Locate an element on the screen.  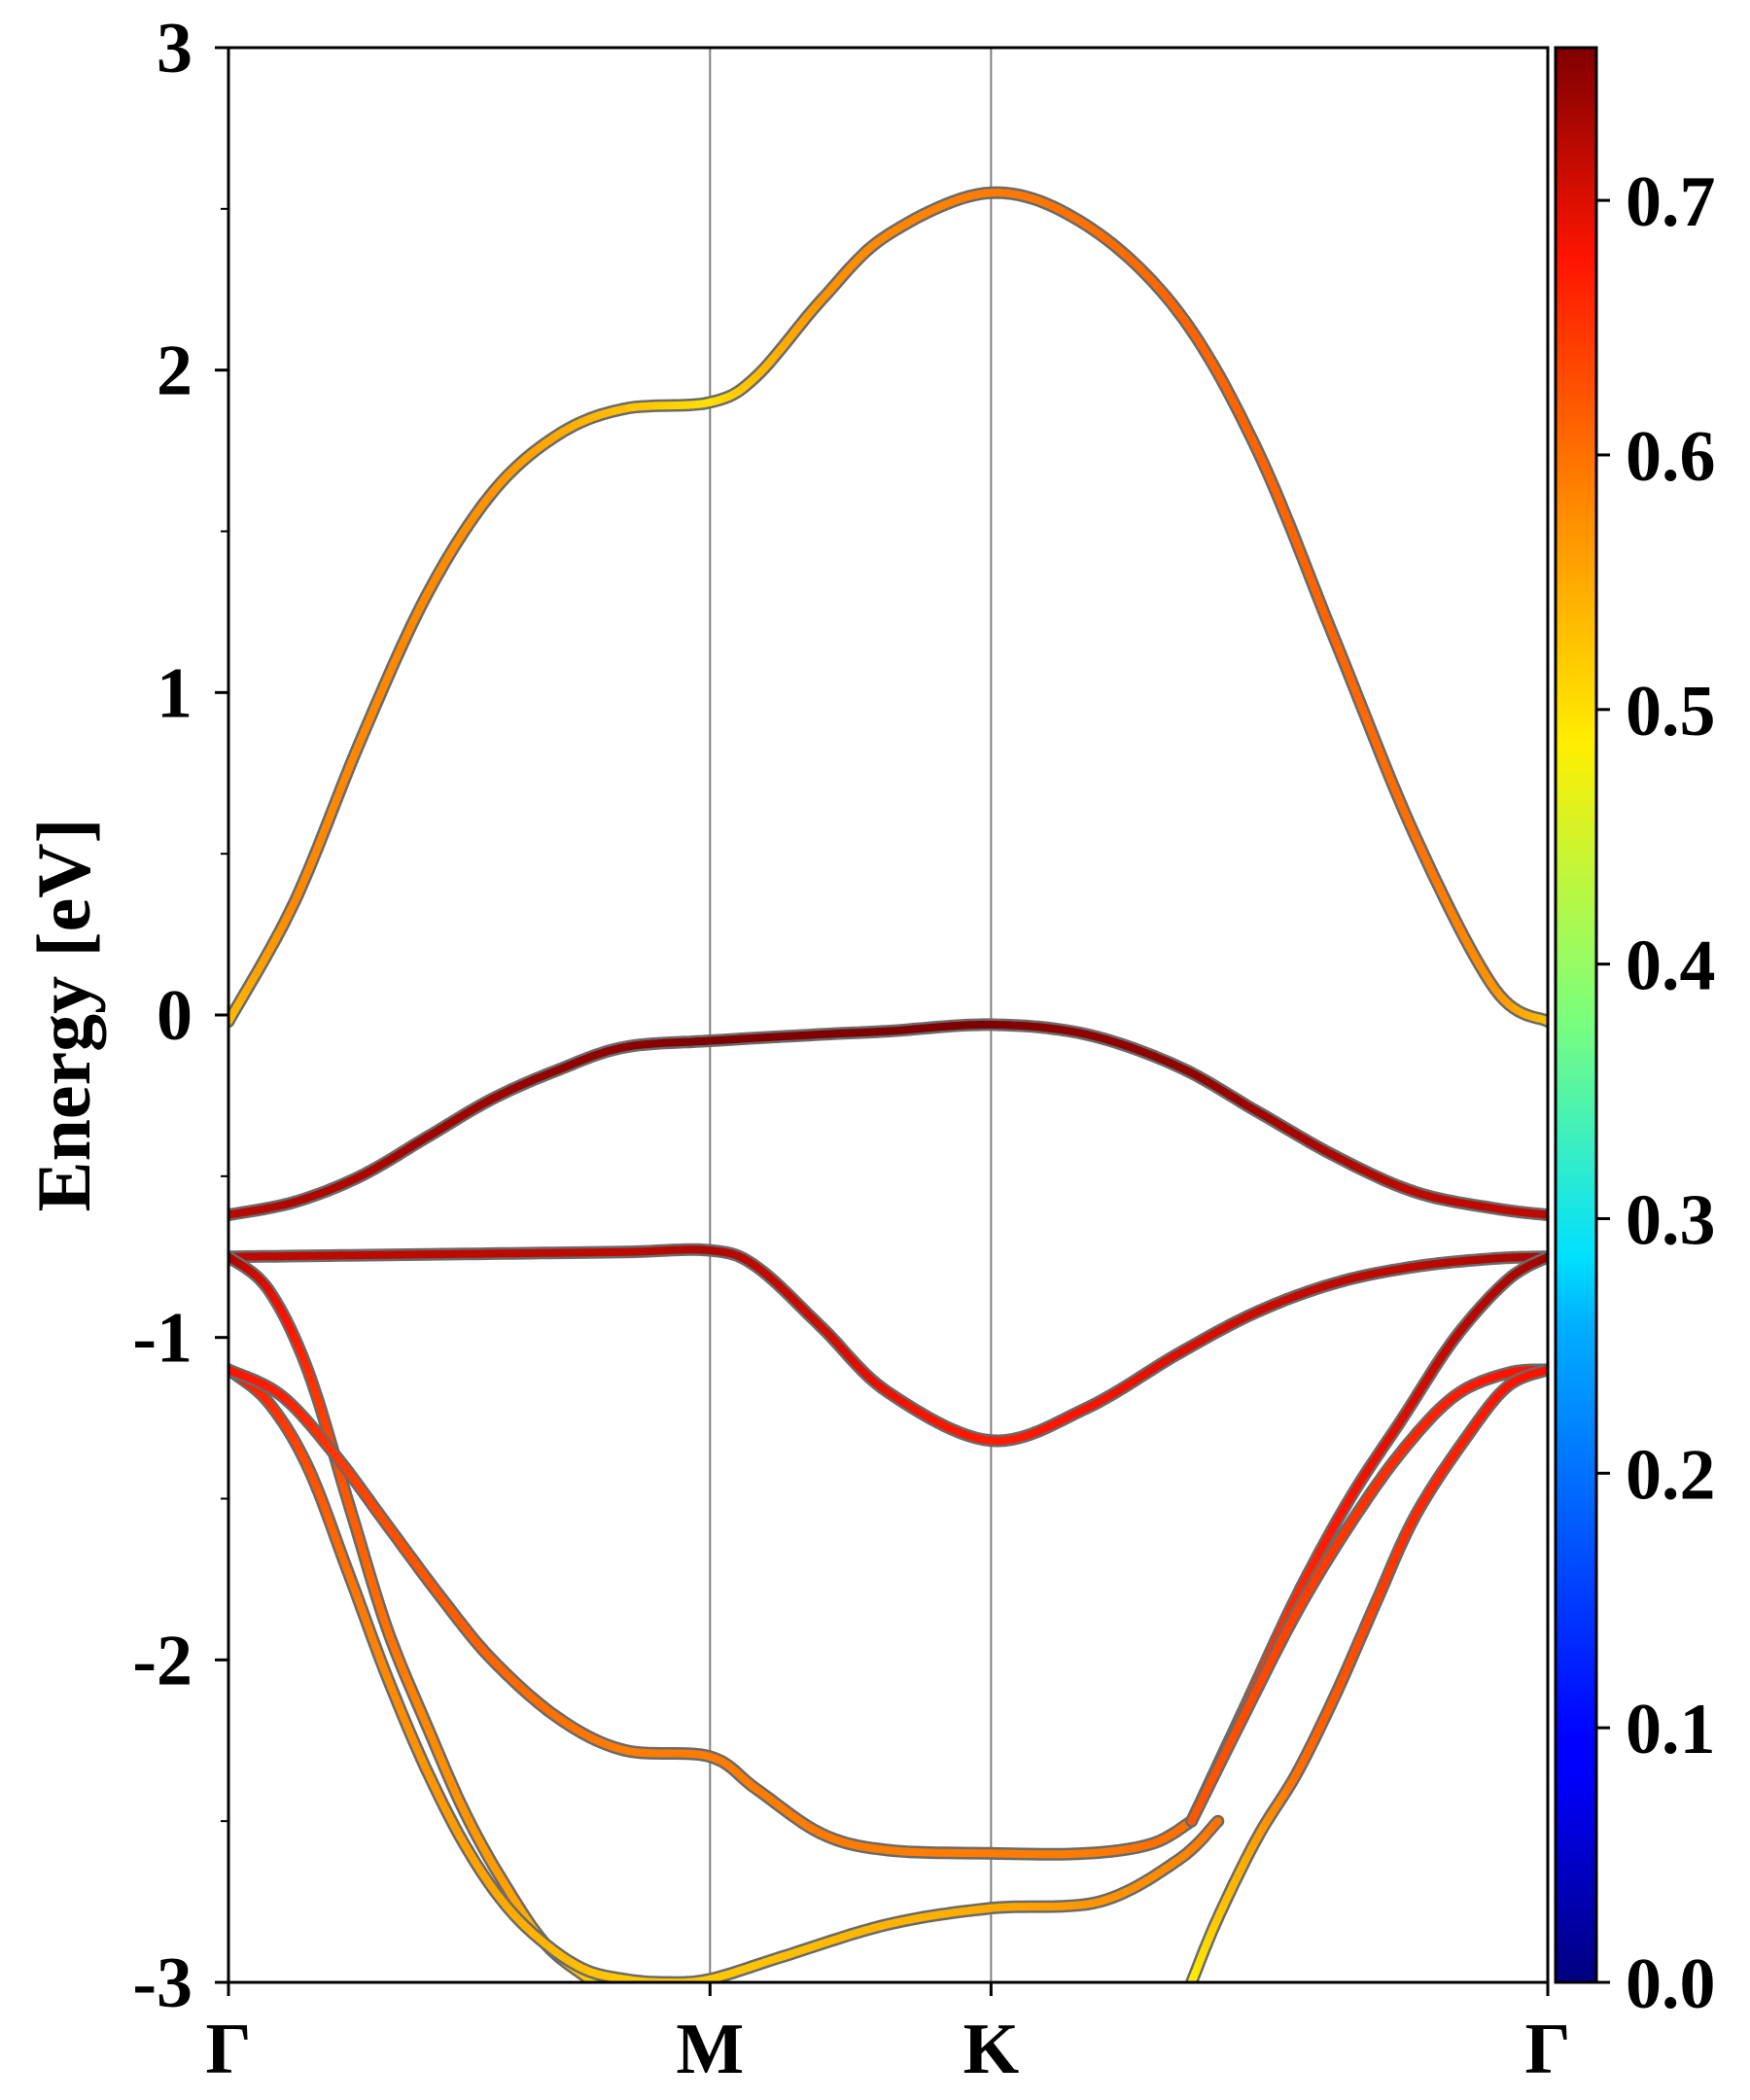
colorbar-tick-label: 0.3 is located at coordinates (1671, 1220).